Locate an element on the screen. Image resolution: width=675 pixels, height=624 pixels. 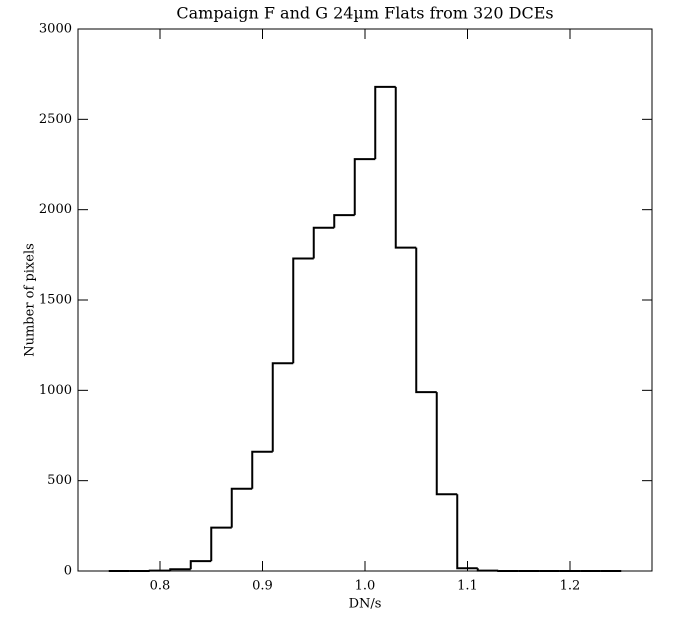
x-tick-label: 1.0 is located at coordinates (365, 586).